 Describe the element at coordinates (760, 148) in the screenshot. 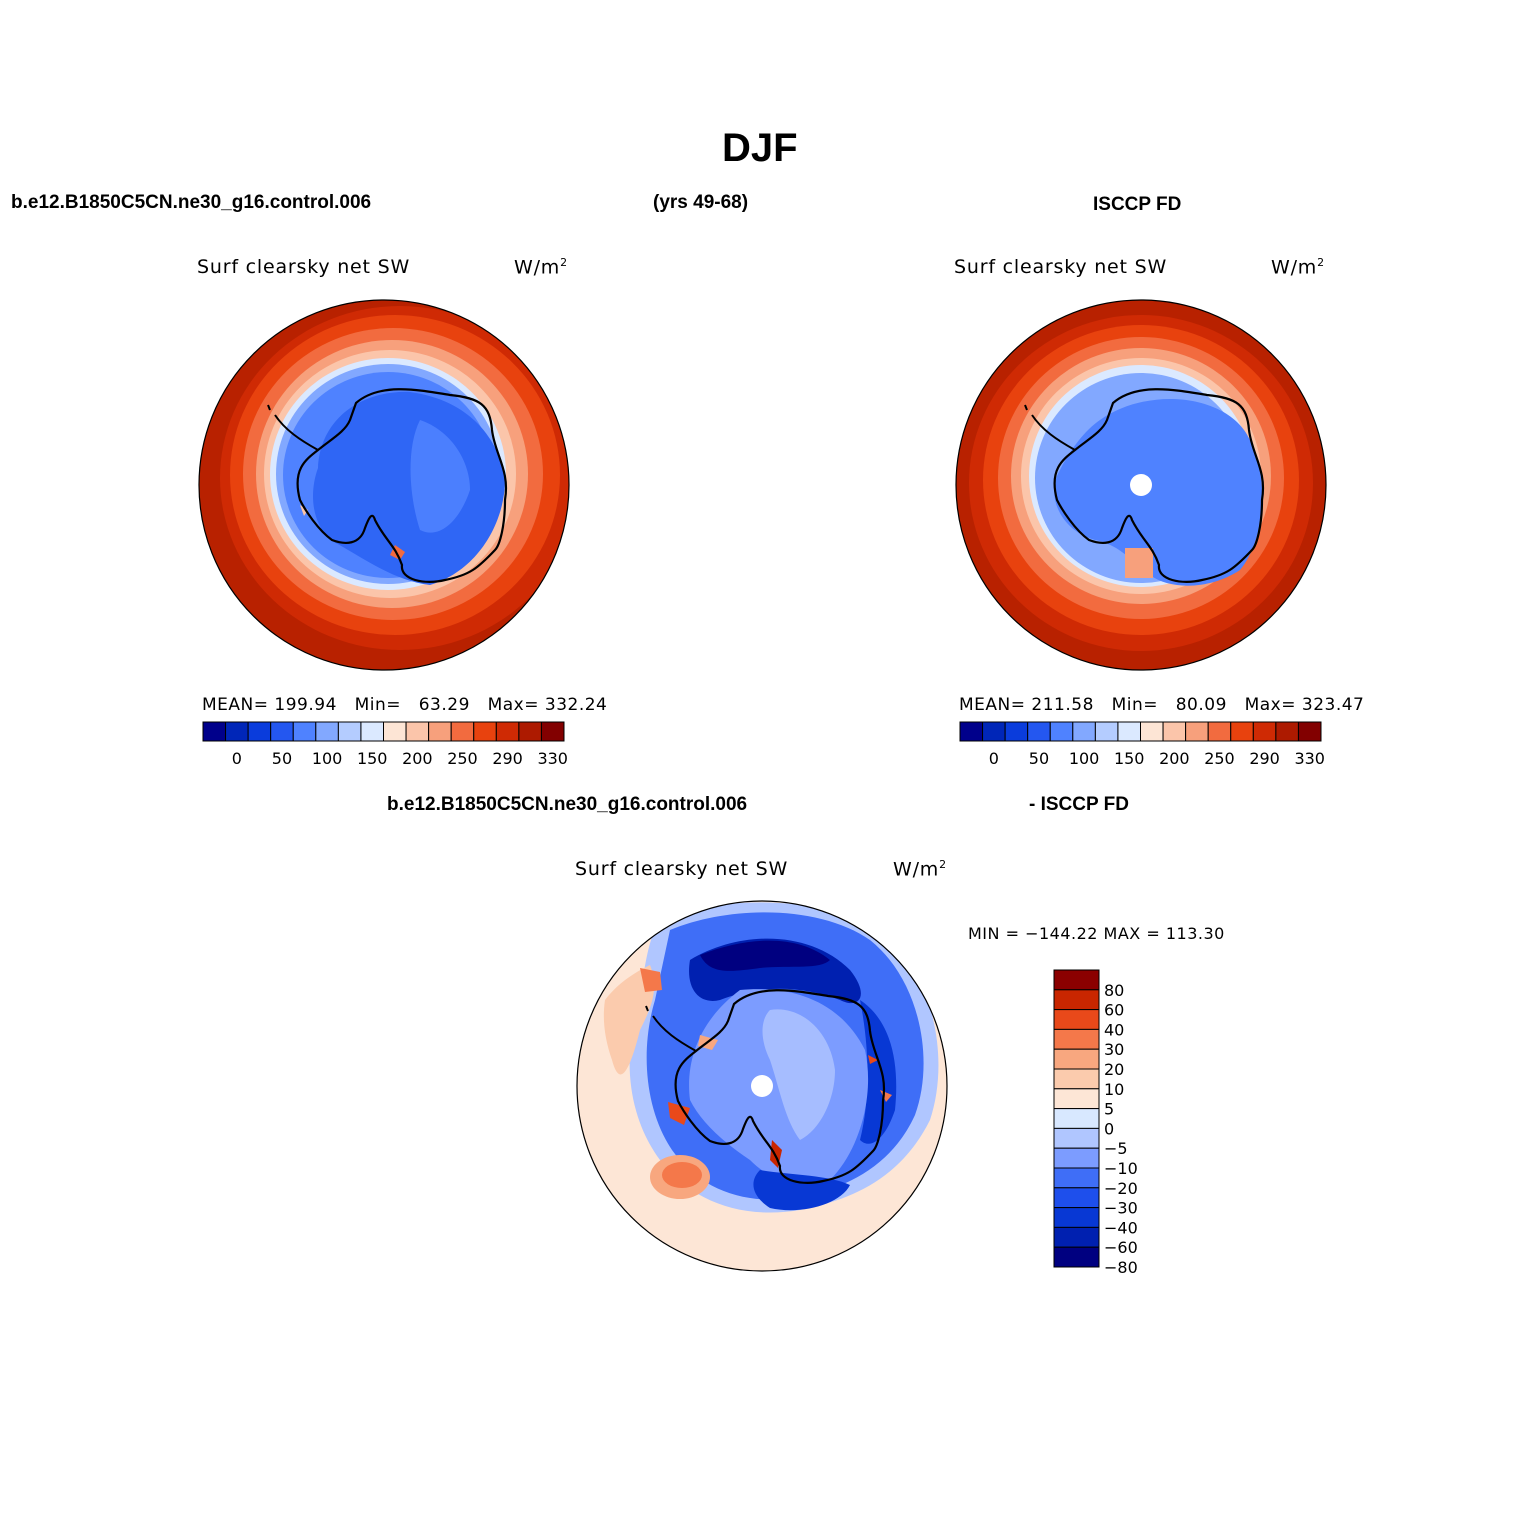

I see `page-title: DJF` at that location.